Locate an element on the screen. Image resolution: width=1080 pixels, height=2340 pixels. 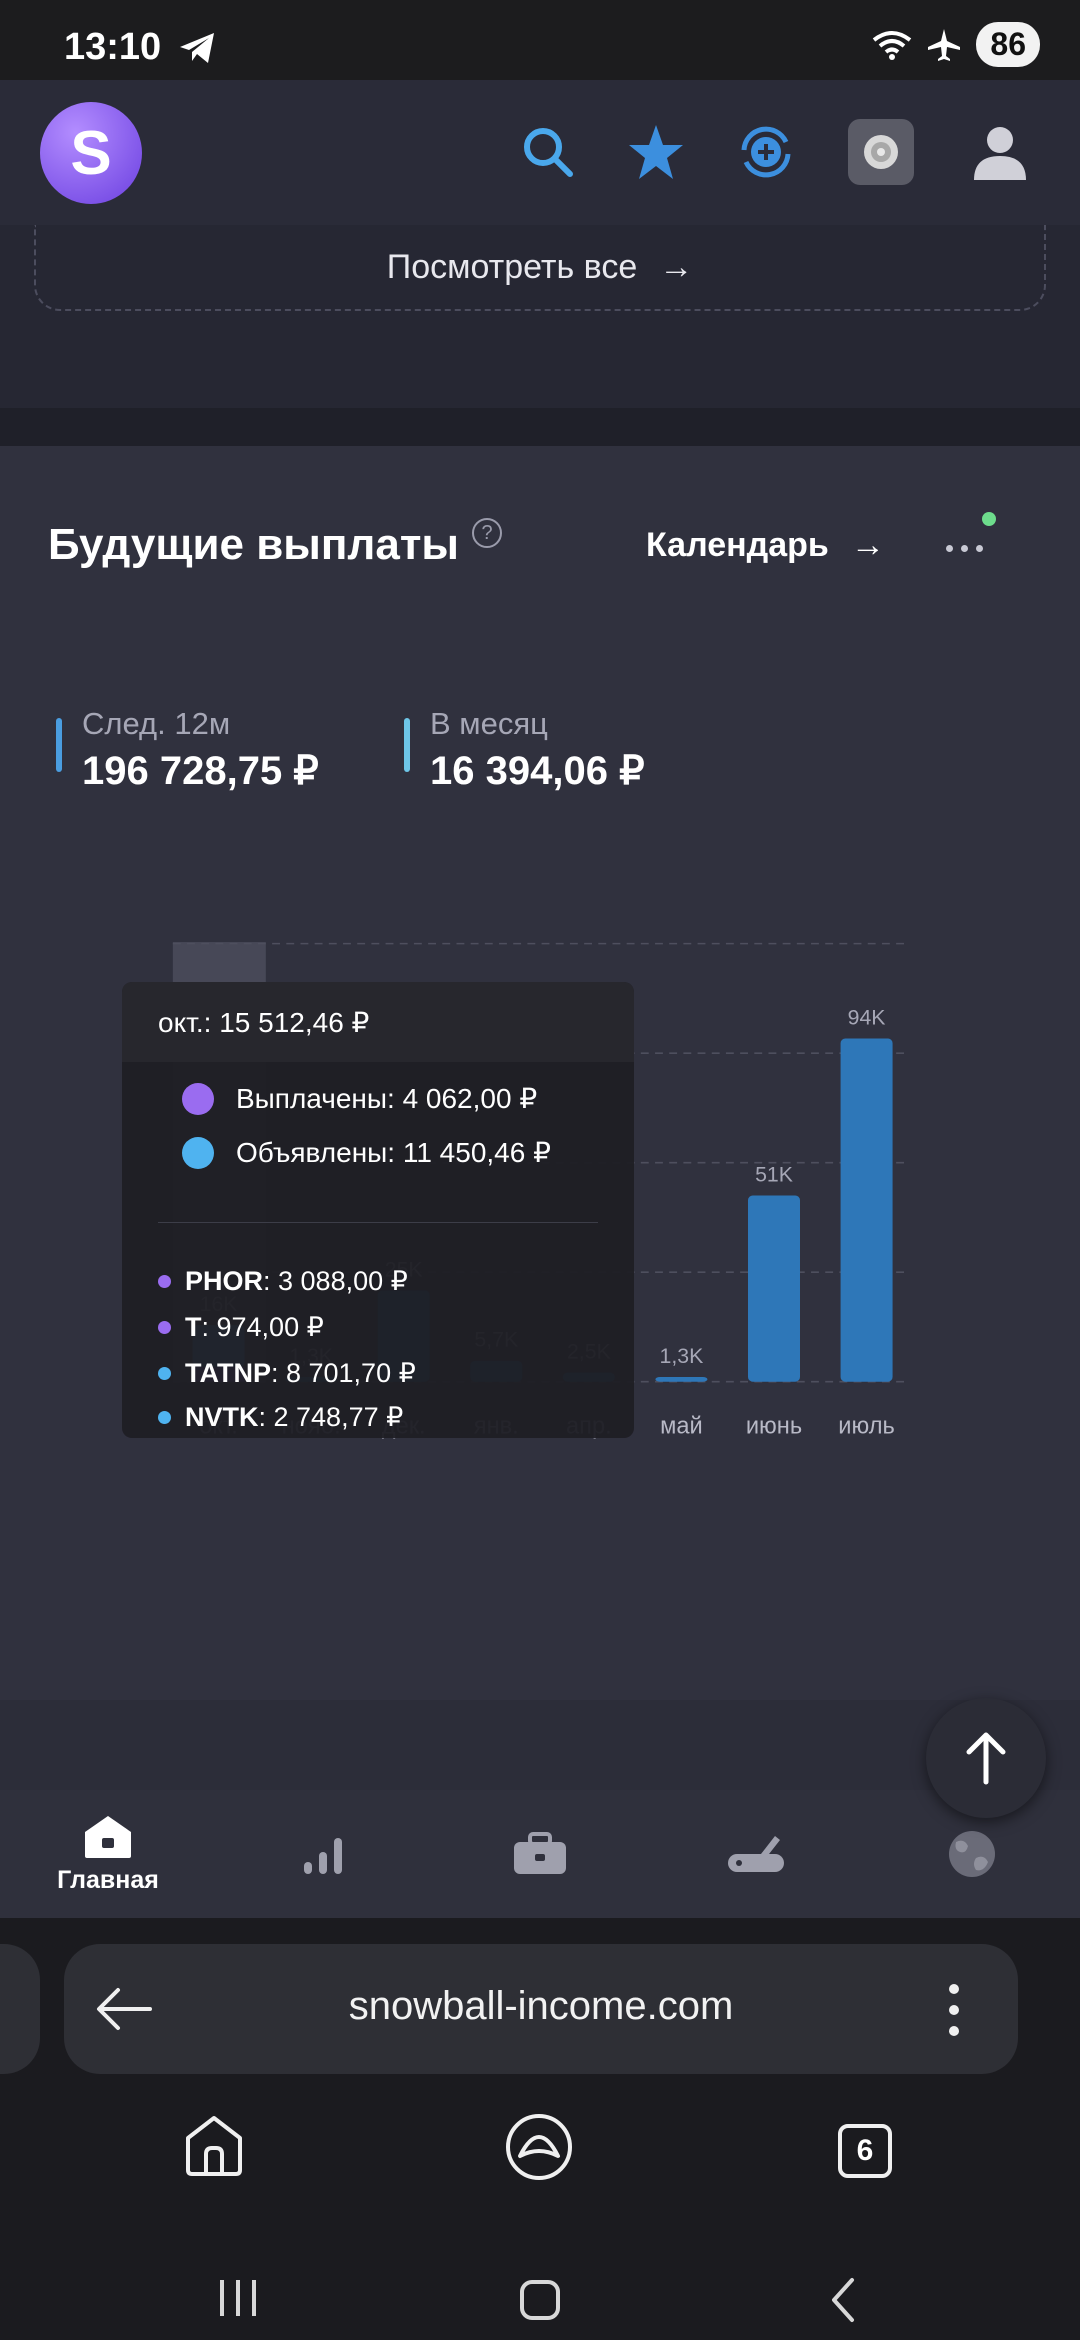
address-bar: snowball-income.com is located at coordinates (541, 2009).